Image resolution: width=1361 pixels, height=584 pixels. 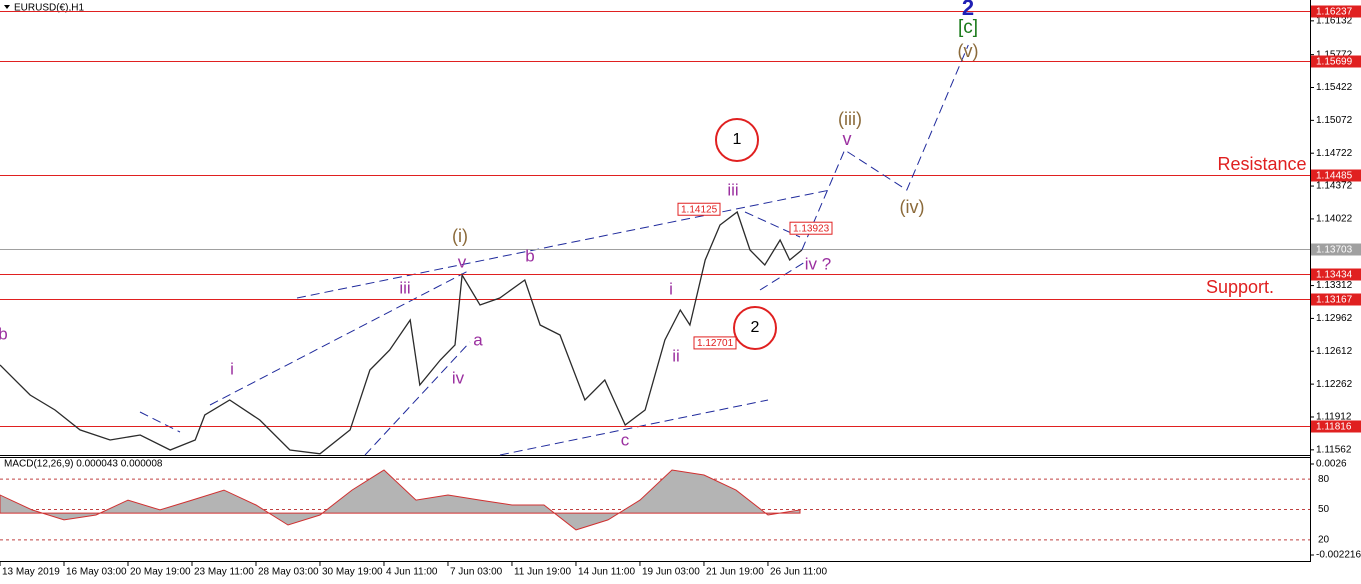 I want to click on macd-tick-label: 0.0026, so click(x=1331, y=464).